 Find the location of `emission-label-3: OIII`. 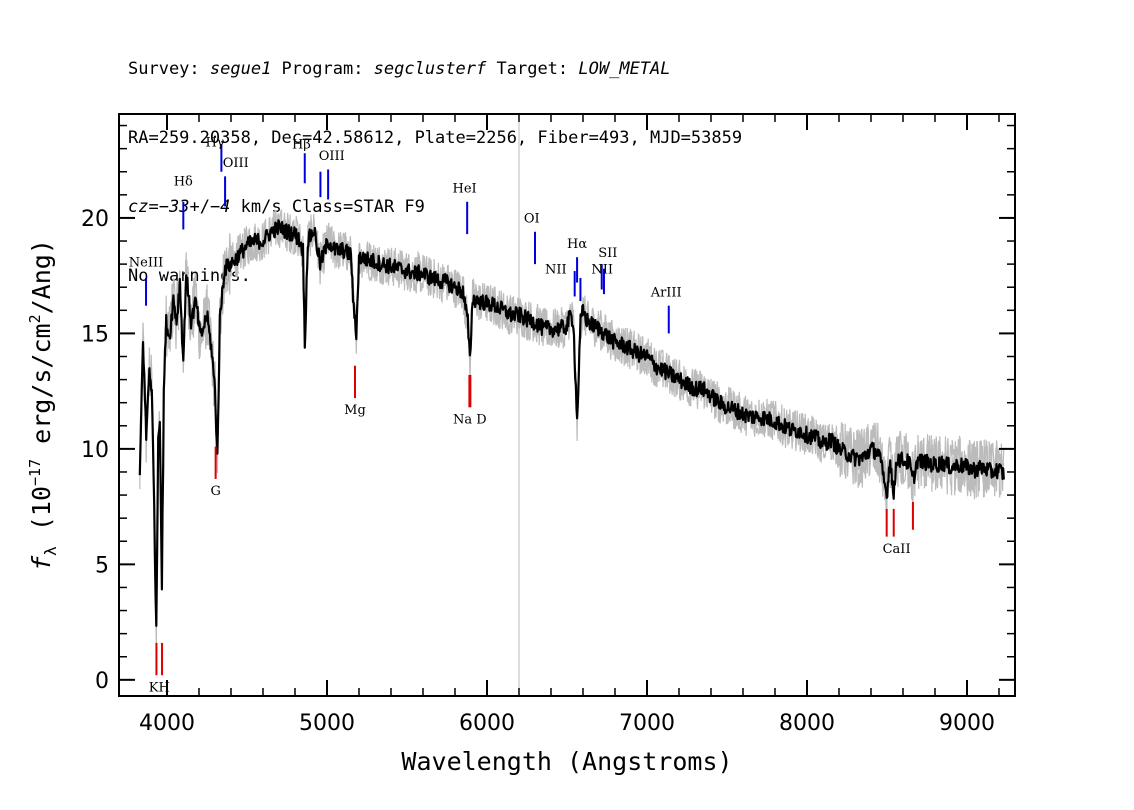

emission-label-3: OIII is located at coordinates (236, 163).